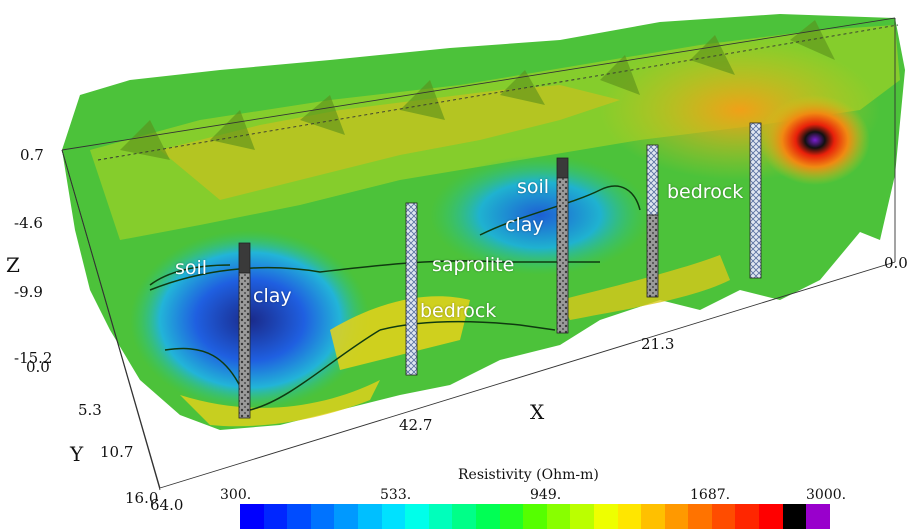  Describe the element at coordinates (896, 263) in the screenshot. I see `x-tick-3: 0.0` at that location.